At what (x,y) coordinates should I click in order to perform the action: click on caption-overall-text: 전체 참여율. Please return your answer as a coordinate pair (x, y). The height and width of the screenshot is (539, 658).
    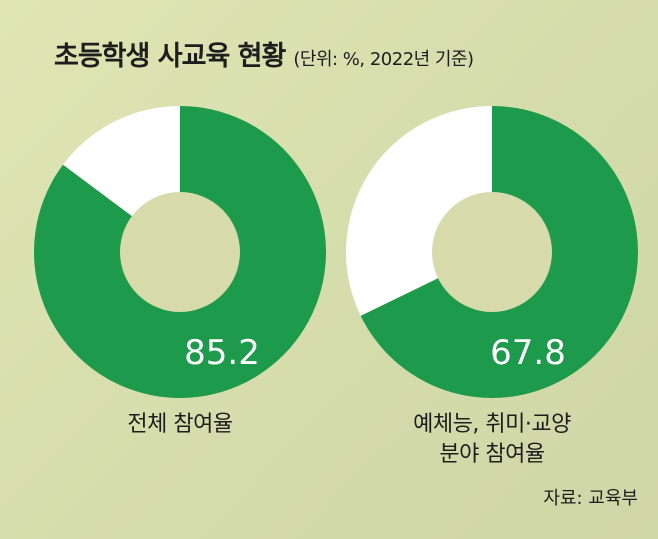
    Looking at the image, I should click on (180, 424).